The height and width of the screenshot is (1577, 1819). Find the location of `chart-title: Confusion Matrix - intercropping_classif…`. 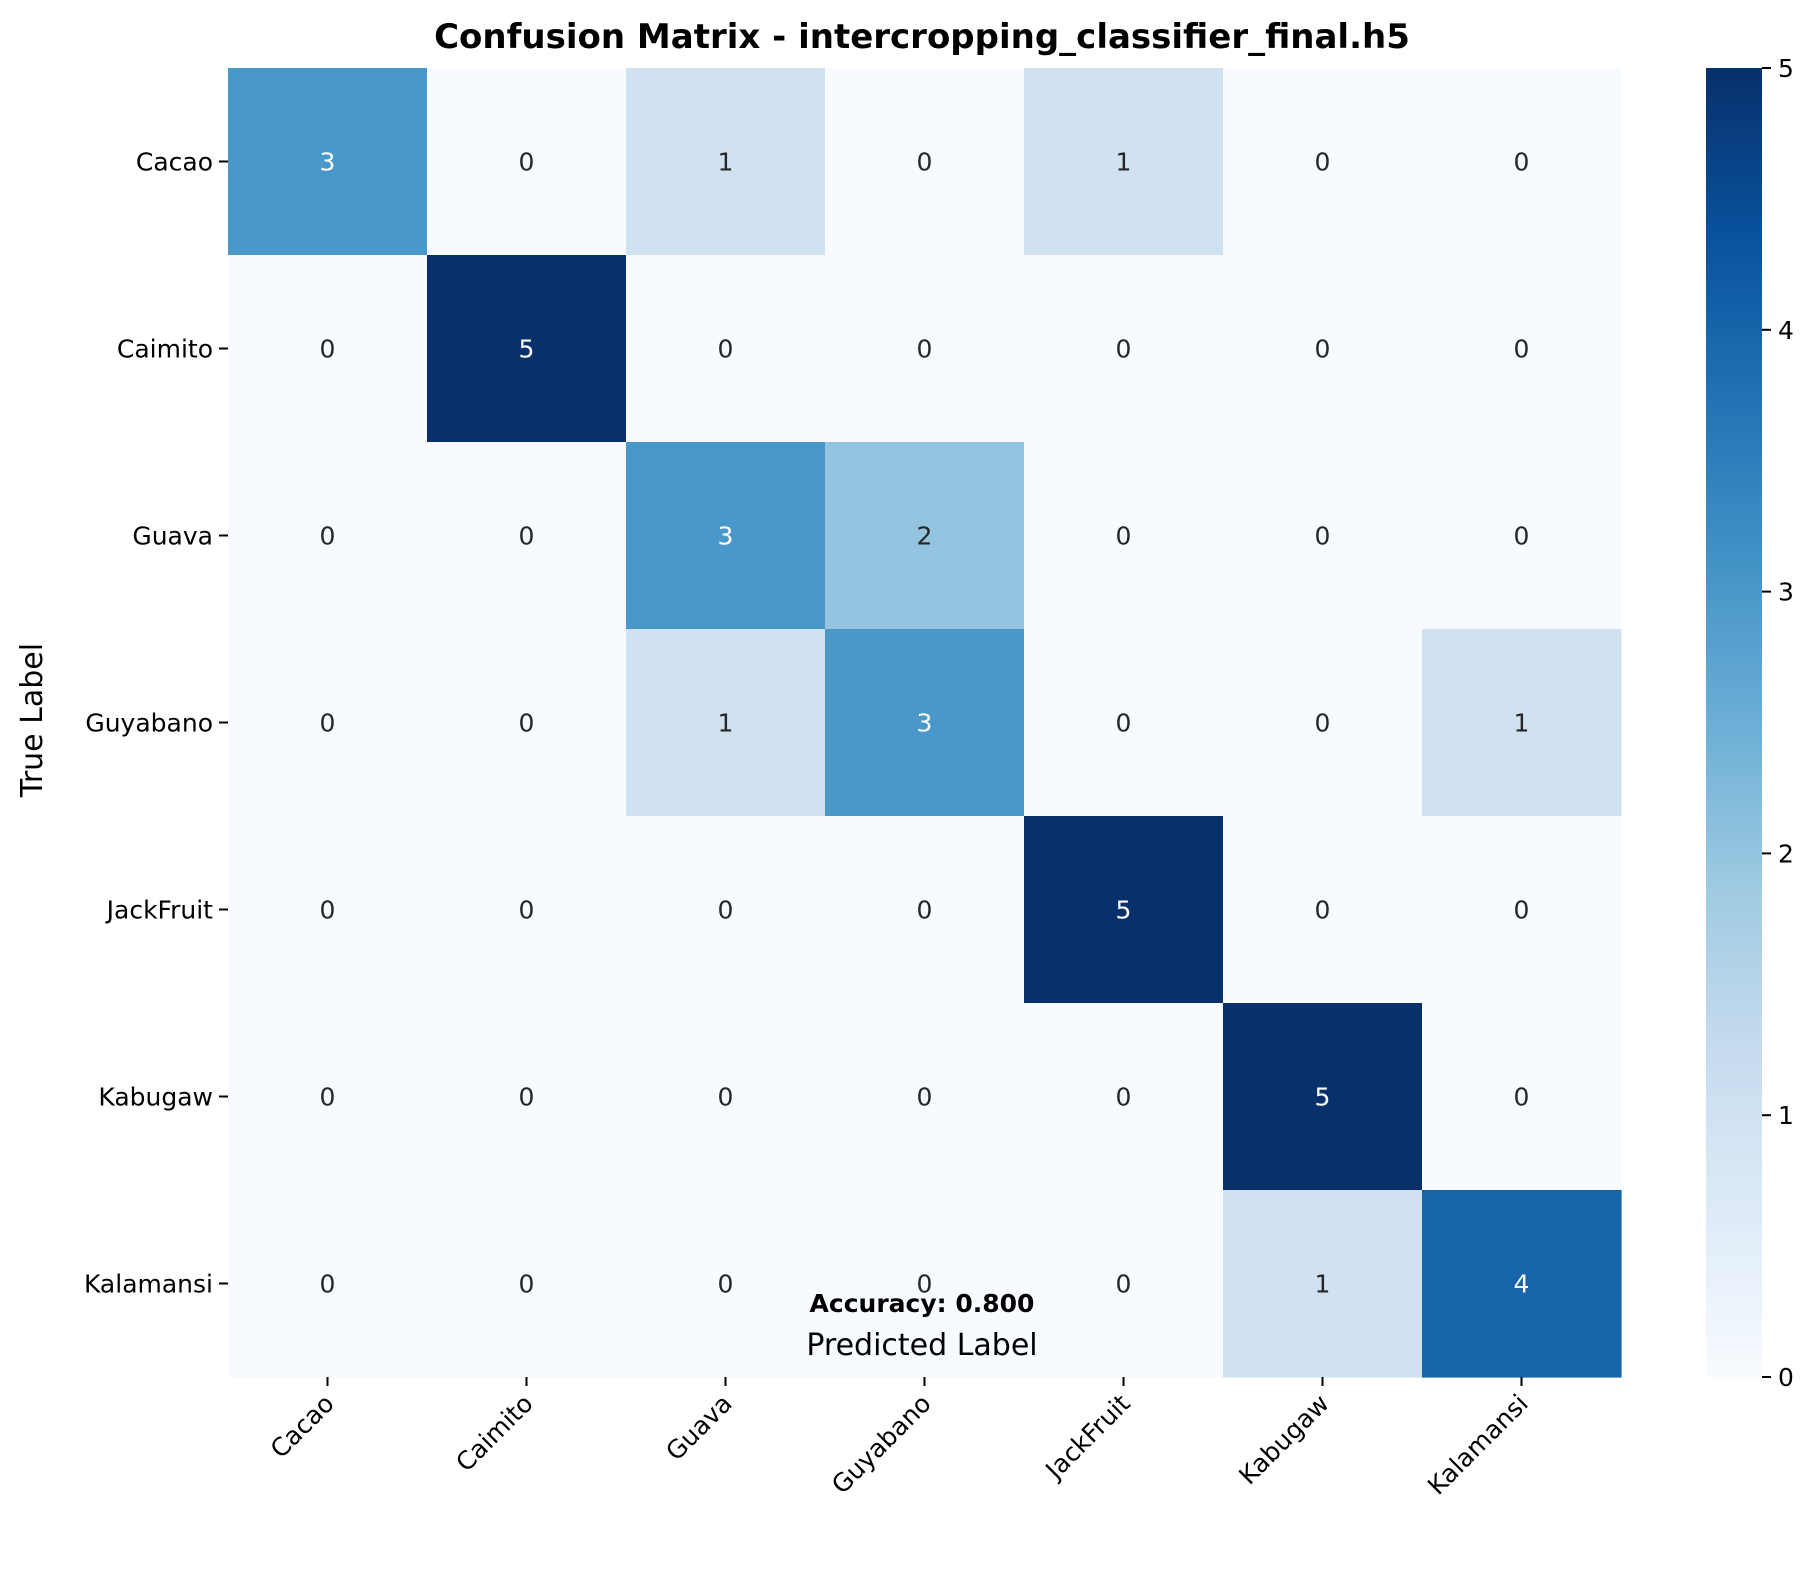

chart-title: Confusion Matrix - intercropping_classif… is located at coordinates (922, 37).